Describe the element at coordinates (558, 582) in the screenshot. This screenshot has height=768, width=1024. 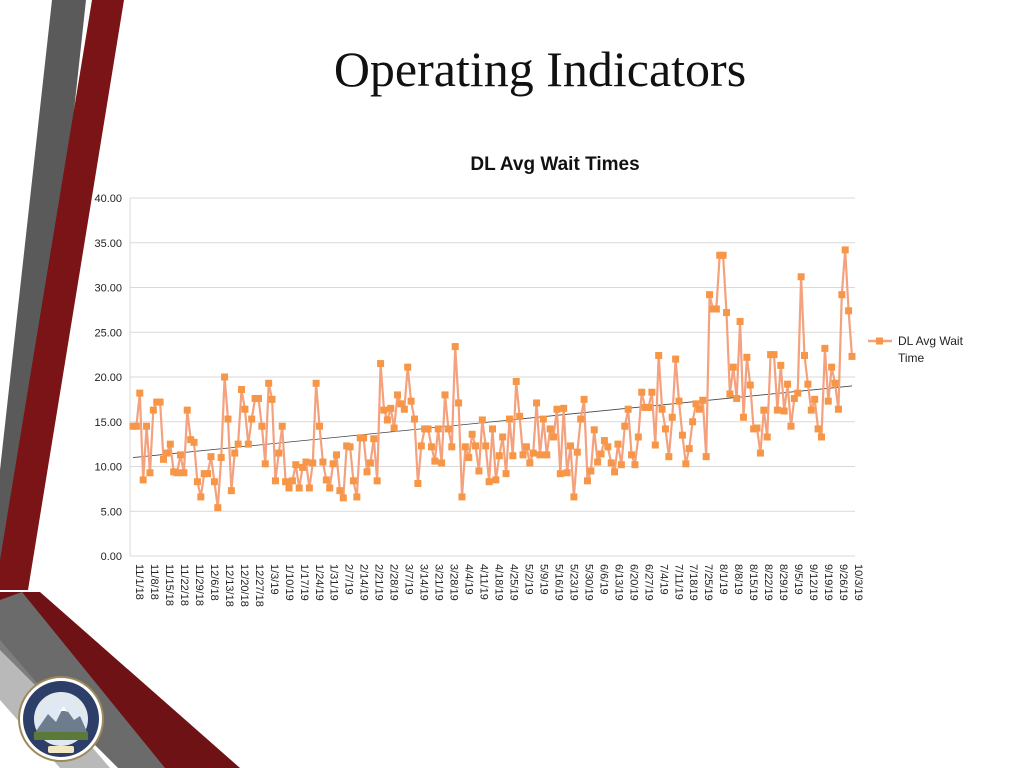
I see `x-tick-label: 5/16/19` at that location.